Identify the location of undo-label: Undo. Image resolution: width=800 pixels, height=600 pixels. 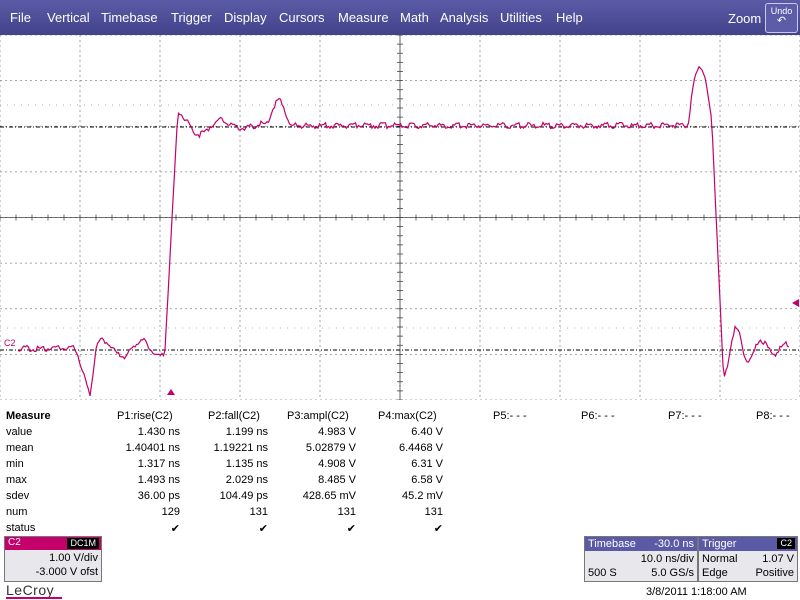
(781, 11).